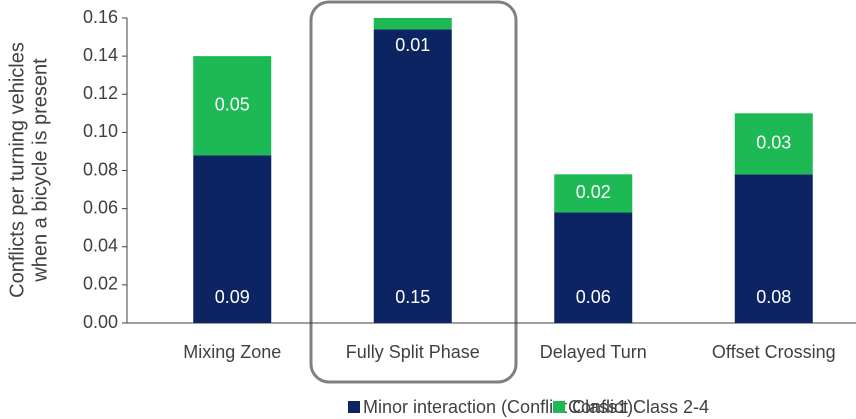 This screenshot has width=856, height=419. Describe the element at coordinates (413, 352) in the screenshot. I see `x-tick-label: Fully Split Phase` at that location.